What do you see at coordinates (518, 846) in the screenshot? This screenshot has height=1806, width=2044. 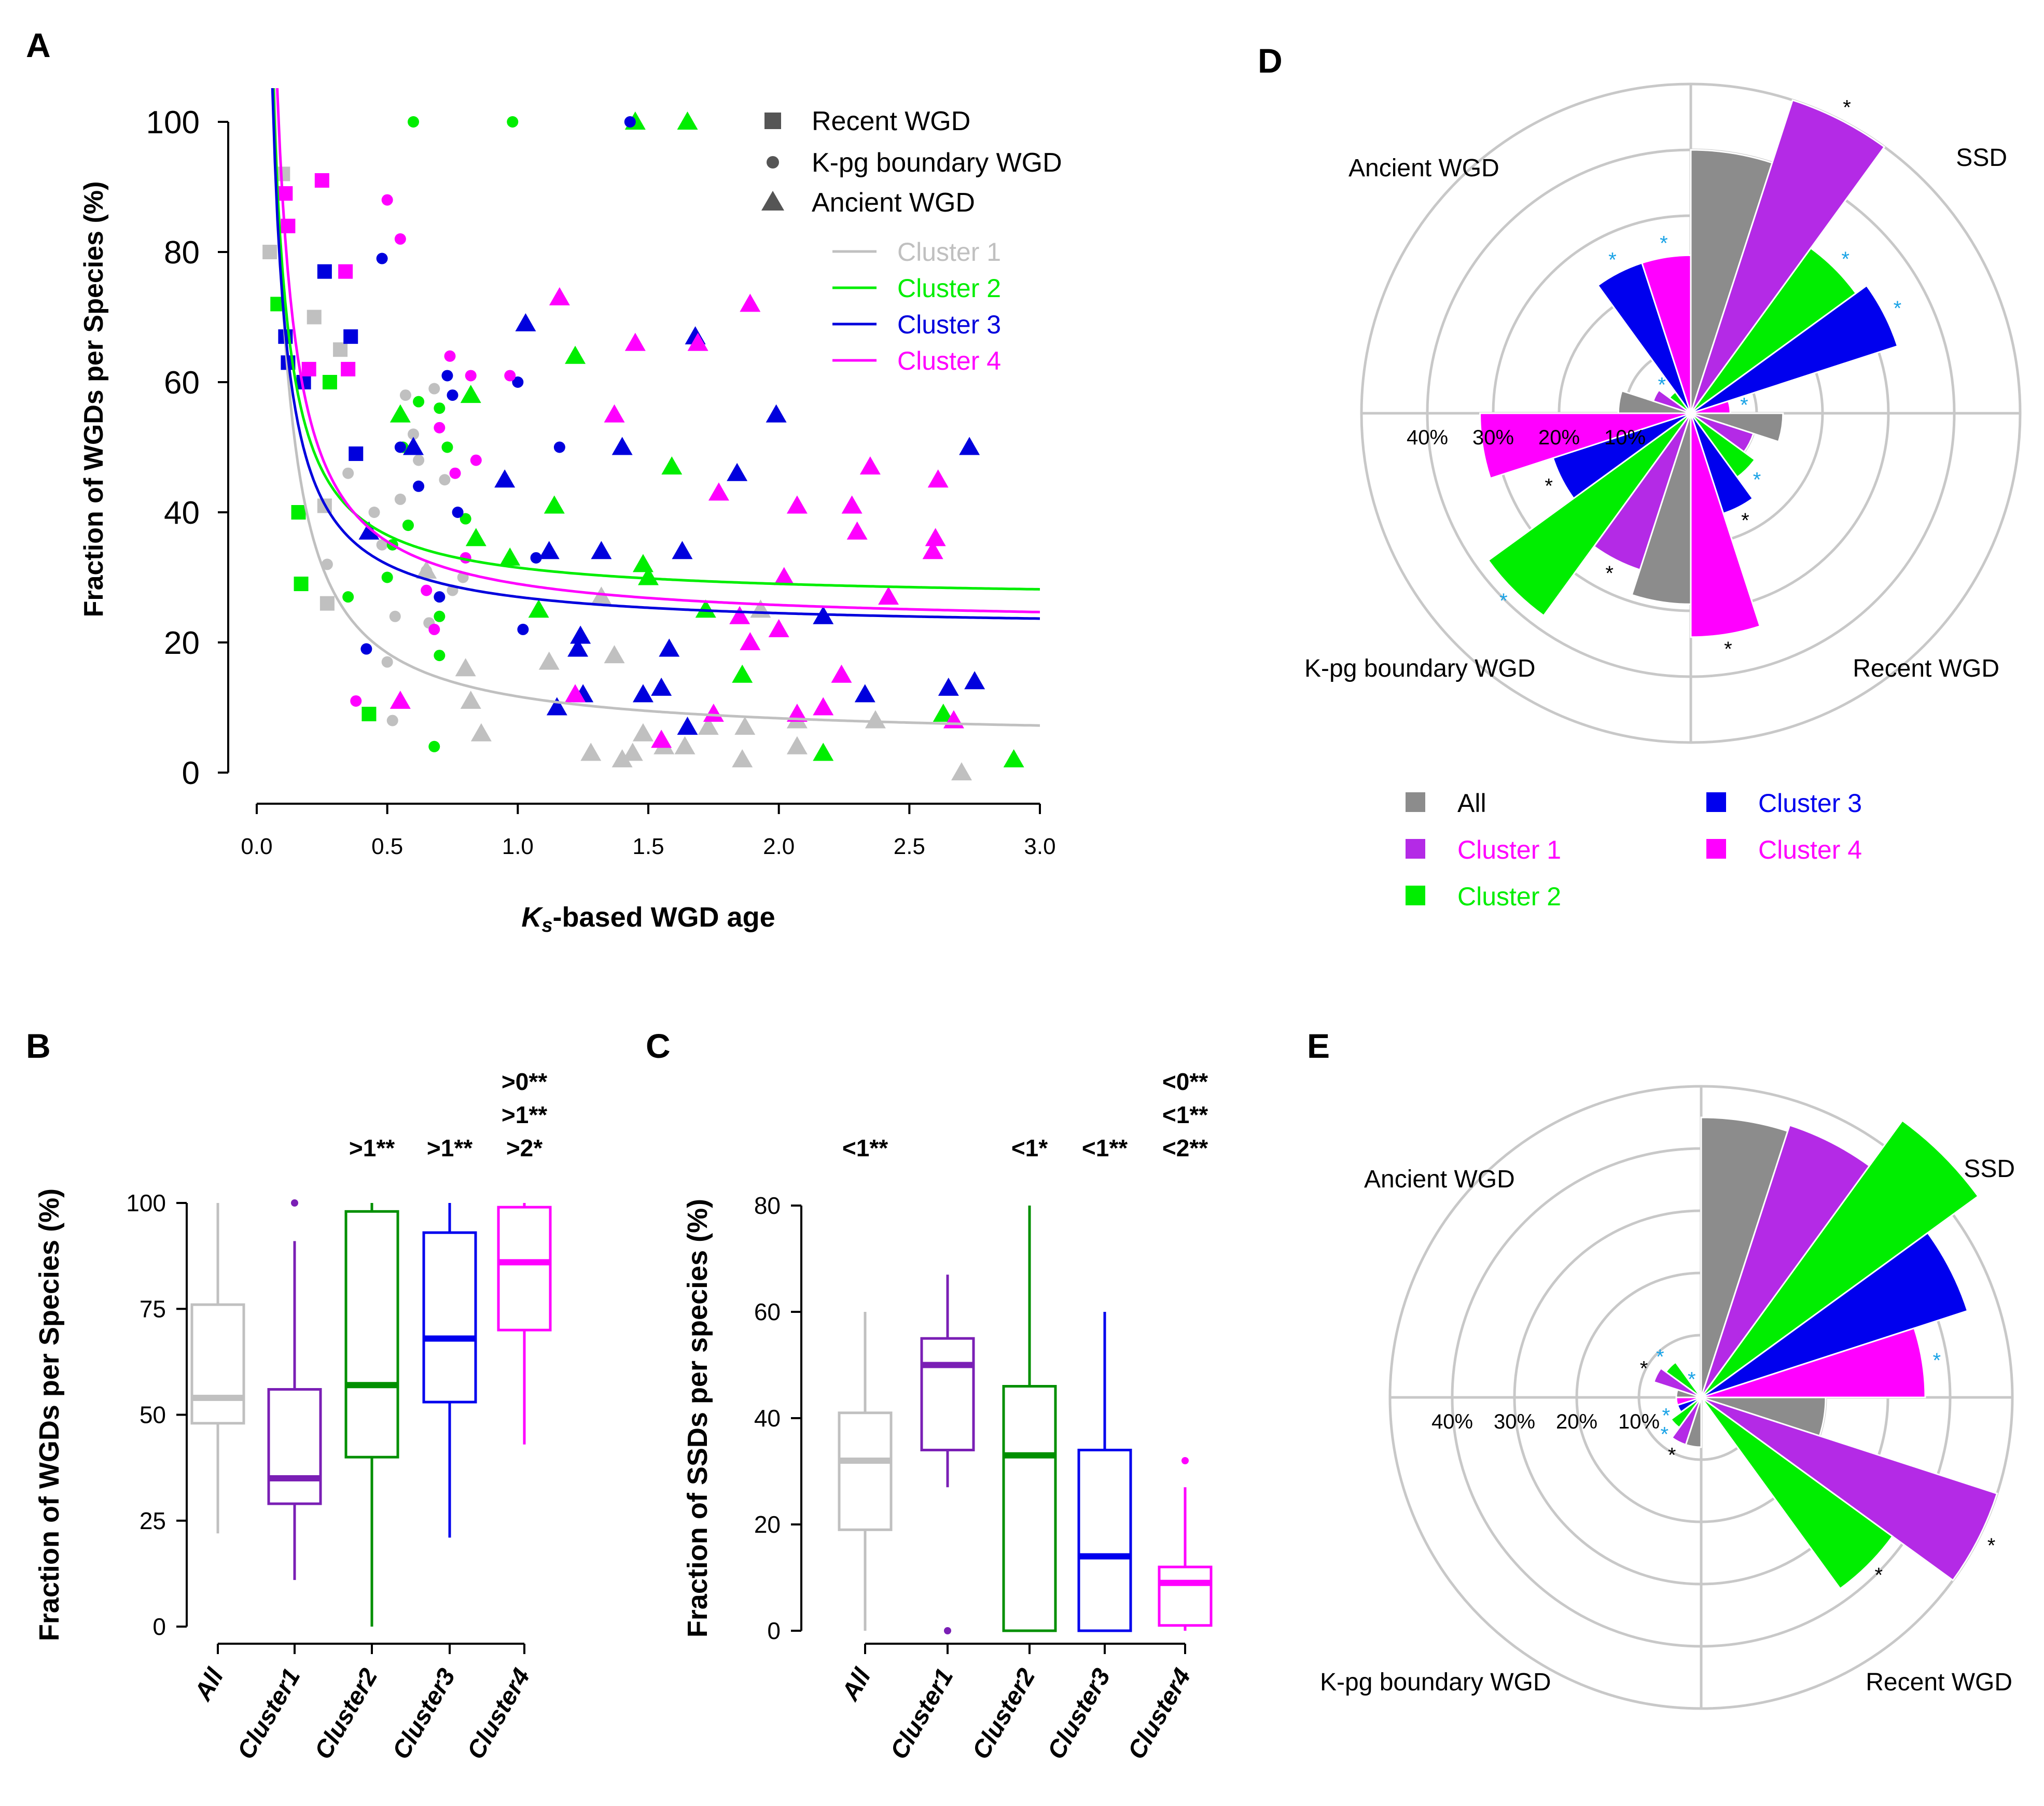 I see `x-tick-label: 1.0` at bounding box center [518, 846].